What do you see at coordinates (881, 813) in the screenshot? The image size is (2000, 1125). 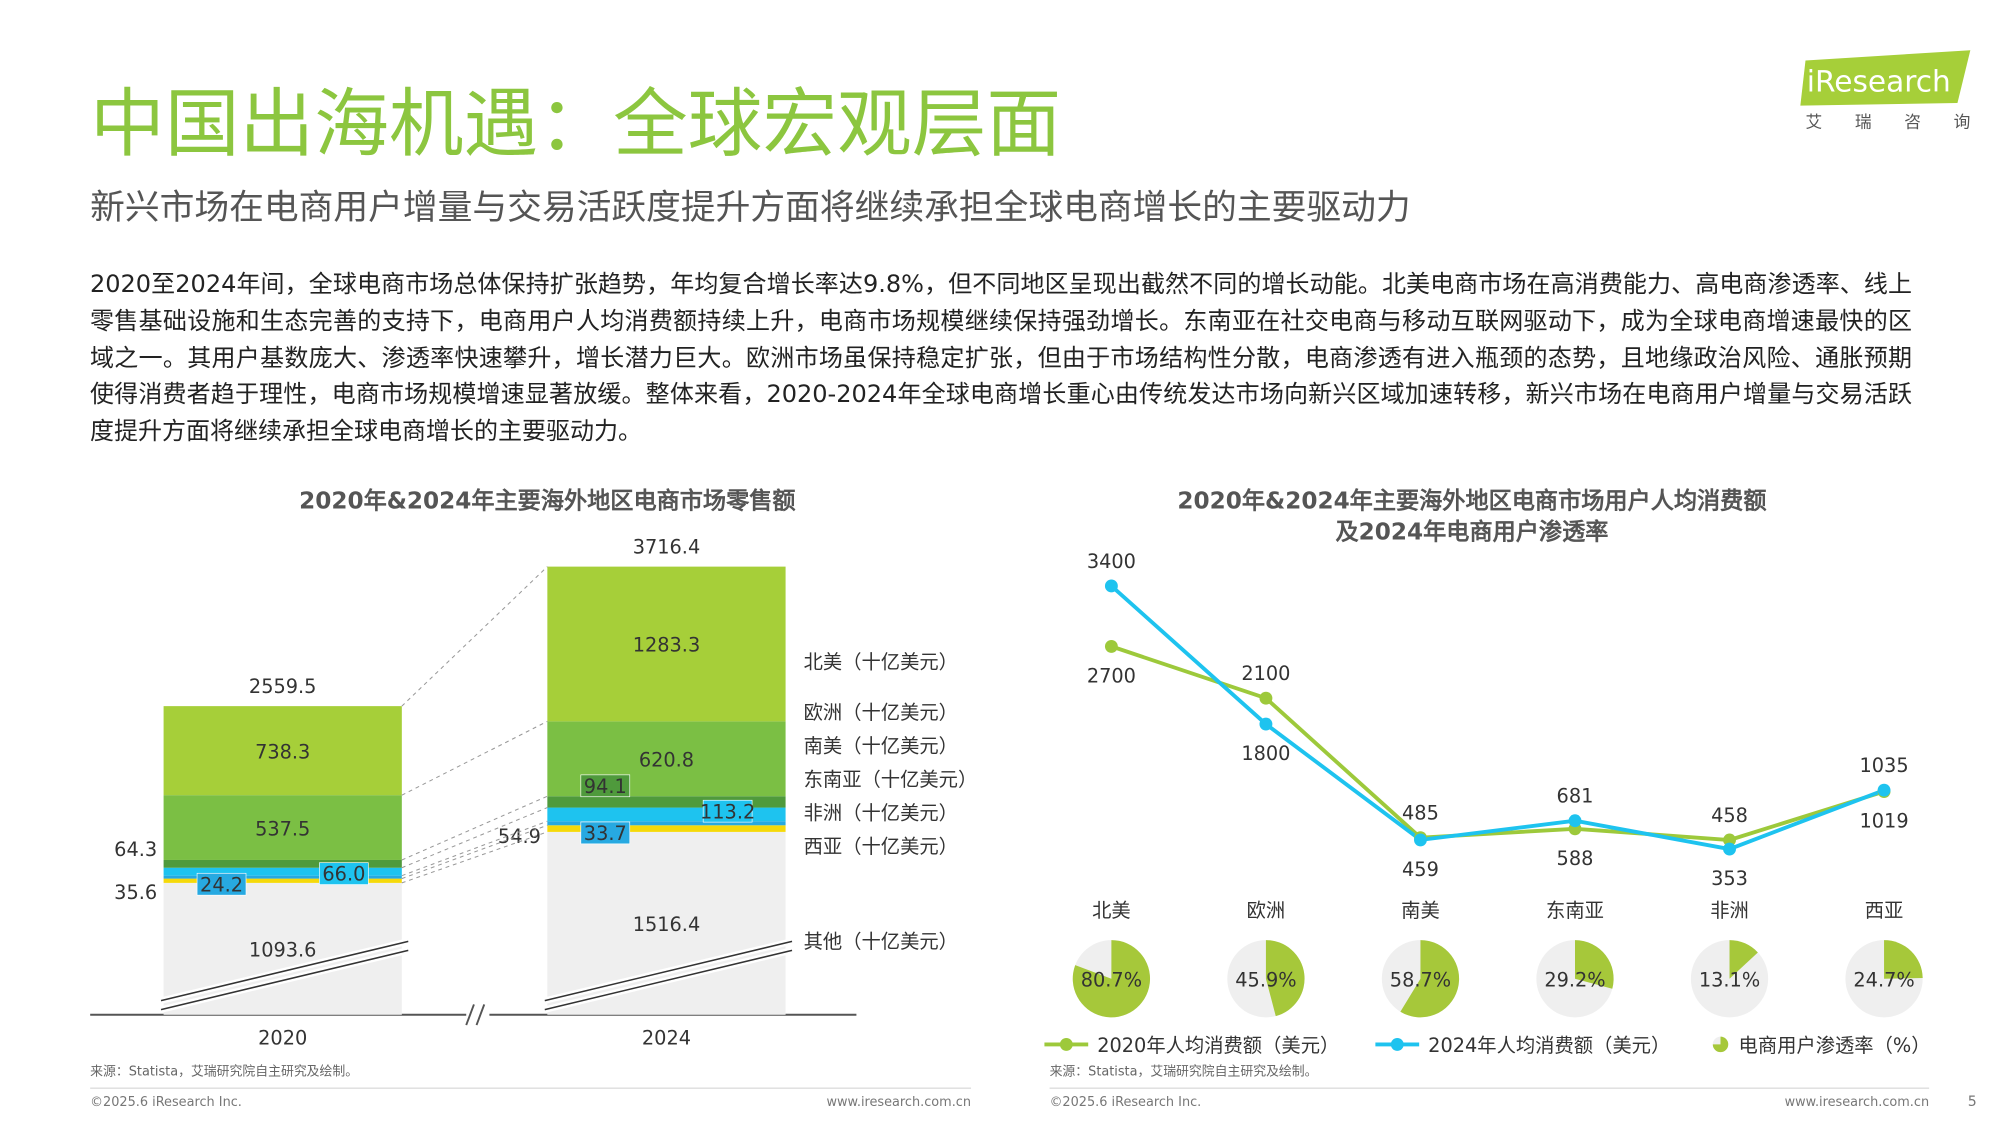 I see `legend-label: 非洲（十亿美元）` at bounding box center [881, 813].